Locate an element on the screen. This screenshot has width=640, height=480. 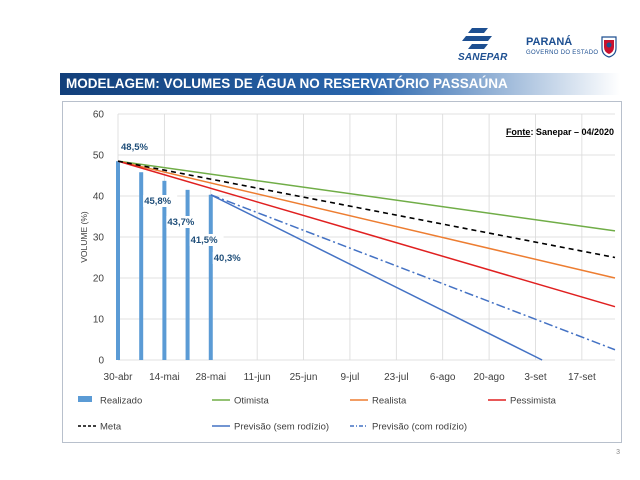
legend-label: Previsão (com rodízio) is located at coordinates (419, 427).